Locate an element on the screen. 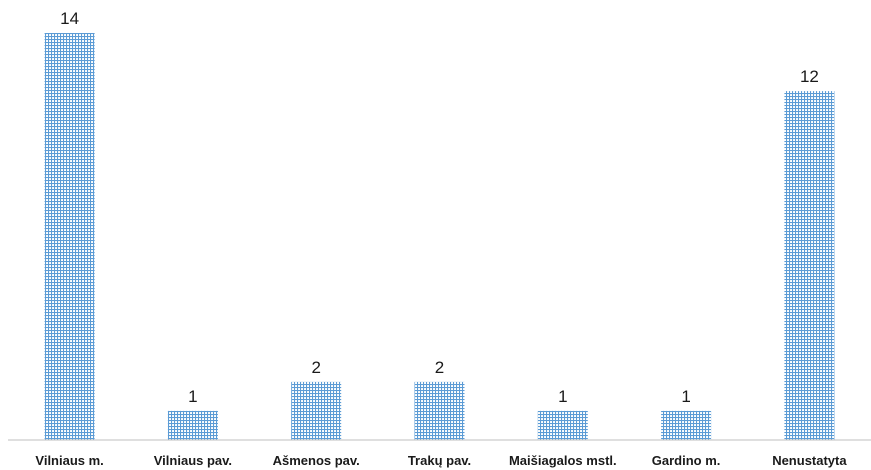 This screenshot has height=470, width=871. category-label: Trakų pav. is located at coordinates (439, 460).